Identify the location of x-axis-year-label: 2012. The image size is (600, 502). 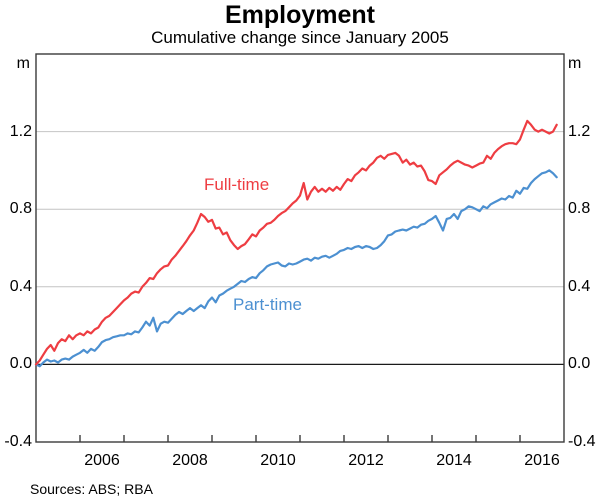
(366, 460).